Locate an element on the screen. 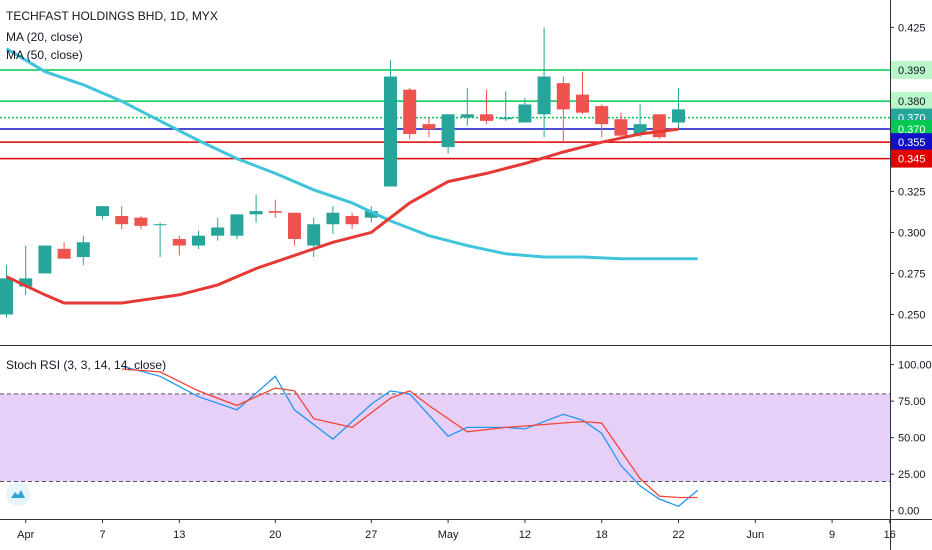 This screenshot has height=550, width=932. osc-tick-label: 75.00 is located at coordinates (912, 402).